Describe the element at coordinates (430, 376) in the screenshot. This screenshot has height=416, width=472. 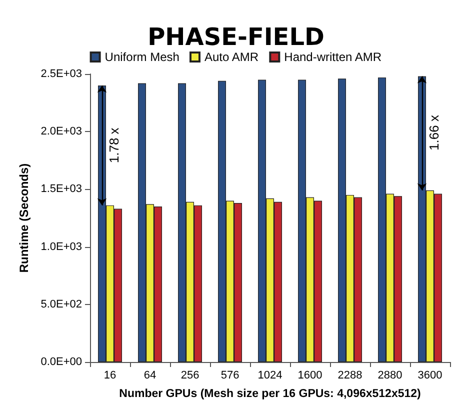
I see `x-tick-label: 3600` at that location.